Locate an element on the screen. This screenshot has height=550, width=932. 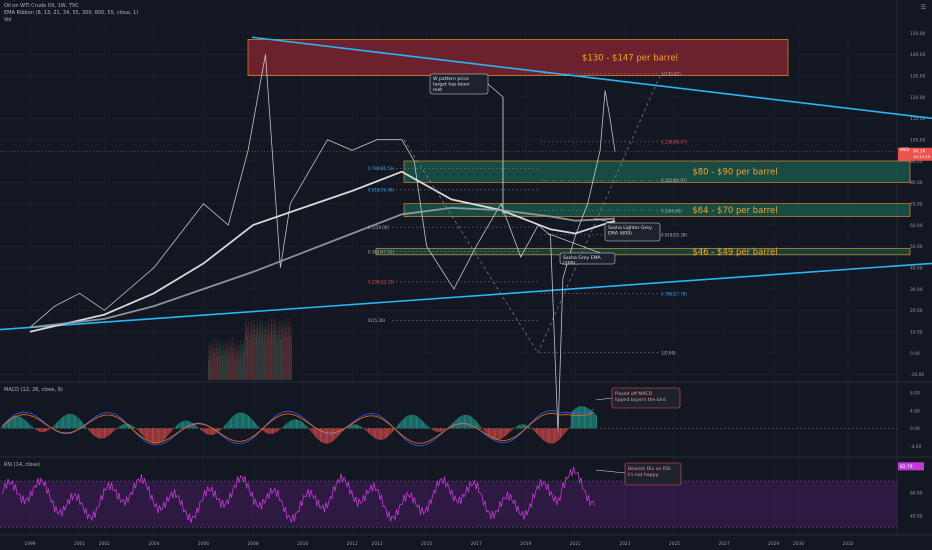
settings-icon: ☰ is located at coordinates (923, 7).